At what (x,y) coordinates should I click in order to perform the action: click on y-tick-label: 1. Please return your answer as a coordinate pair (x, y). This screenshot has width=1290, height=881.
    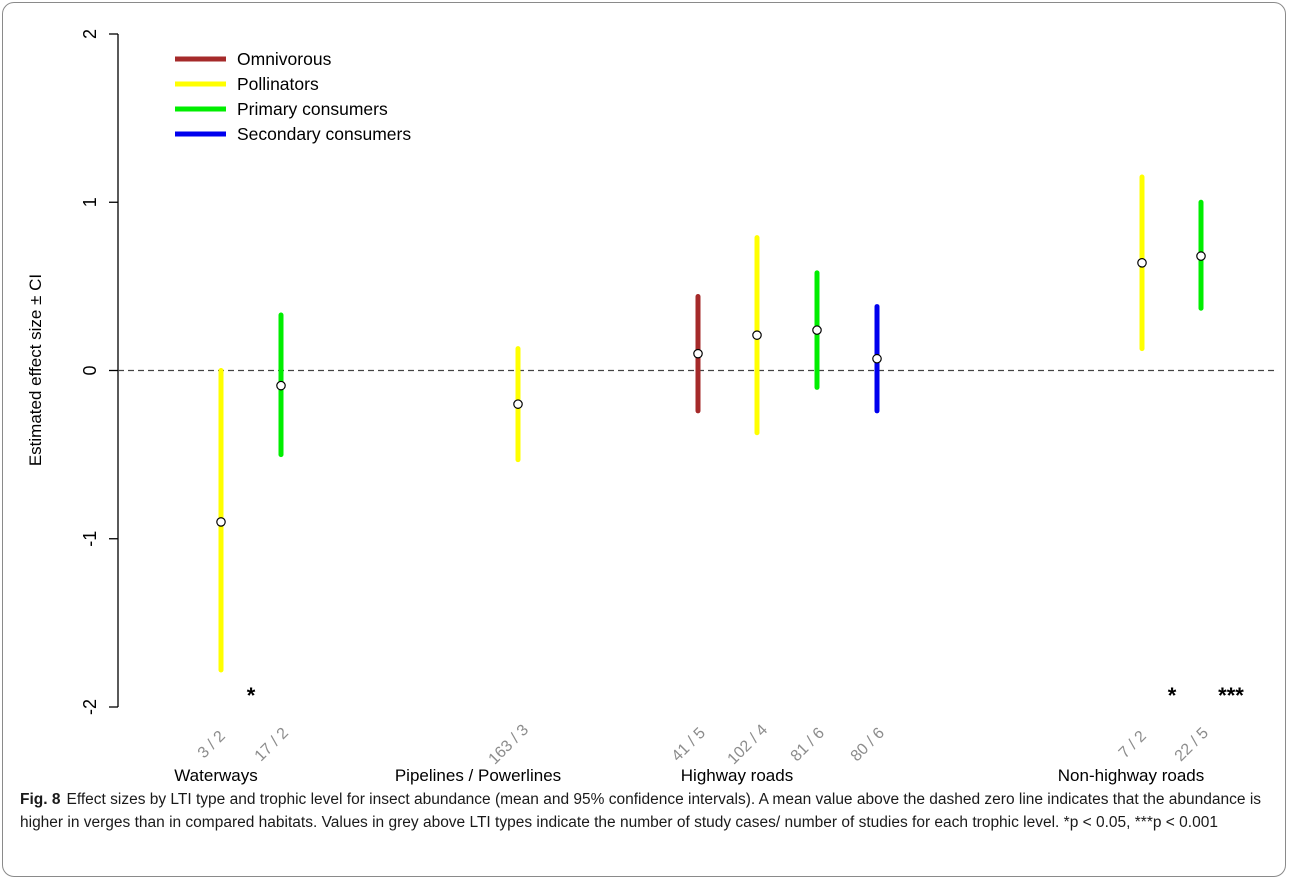
    Looking at the image, I should click on (90, 202).